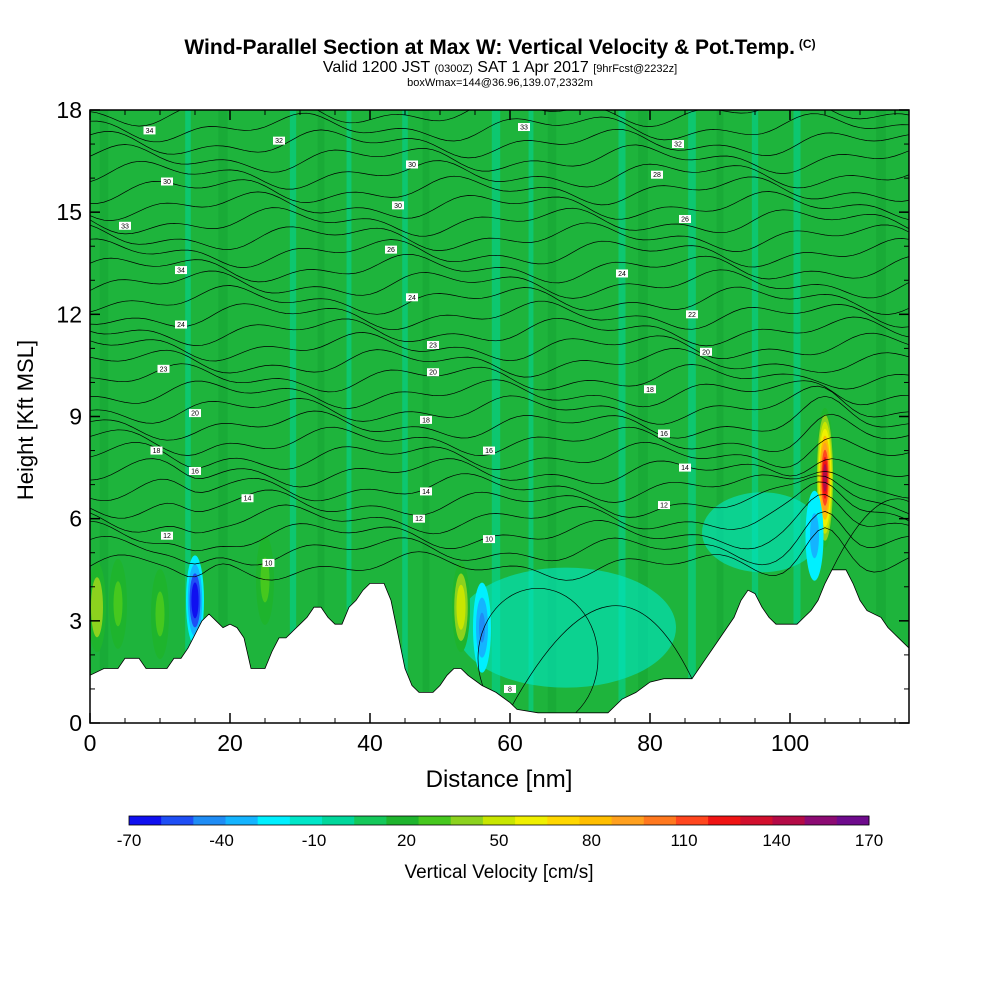 The width and height of the screenshot is (1000, 1000). What do you see at coordinates (75, 621) in the screenshot?
I see `y-tick-label: 3` at bounding box center [75, 621].